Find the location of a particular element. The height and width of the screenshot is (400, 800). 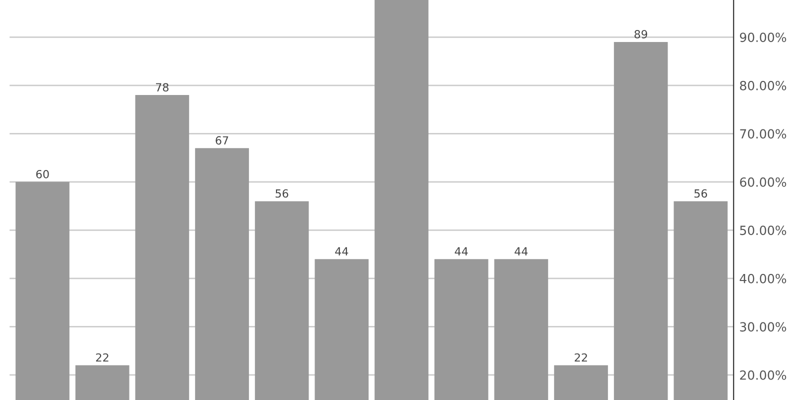

y-tick-label: 60.00% is located at coordinates (763, 182).